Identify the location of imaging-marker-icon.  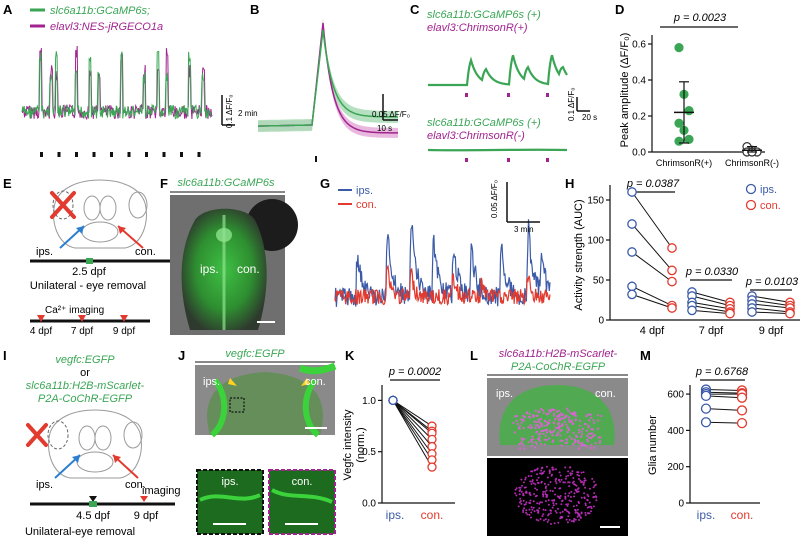
(124, 318).